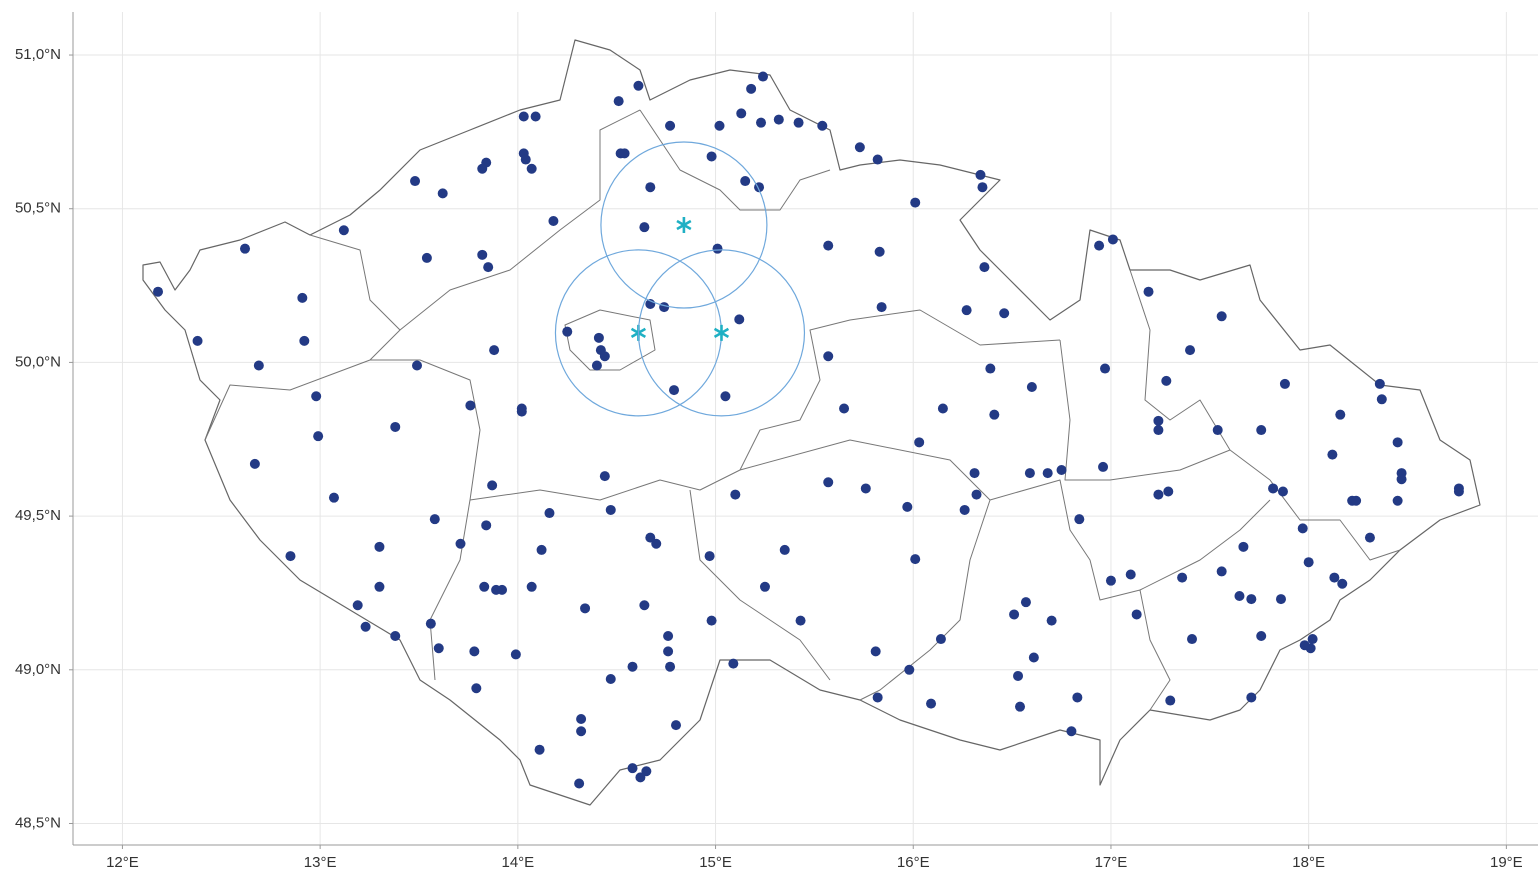  I want to click on x-tick-label: 15°E, so click(715, 862).